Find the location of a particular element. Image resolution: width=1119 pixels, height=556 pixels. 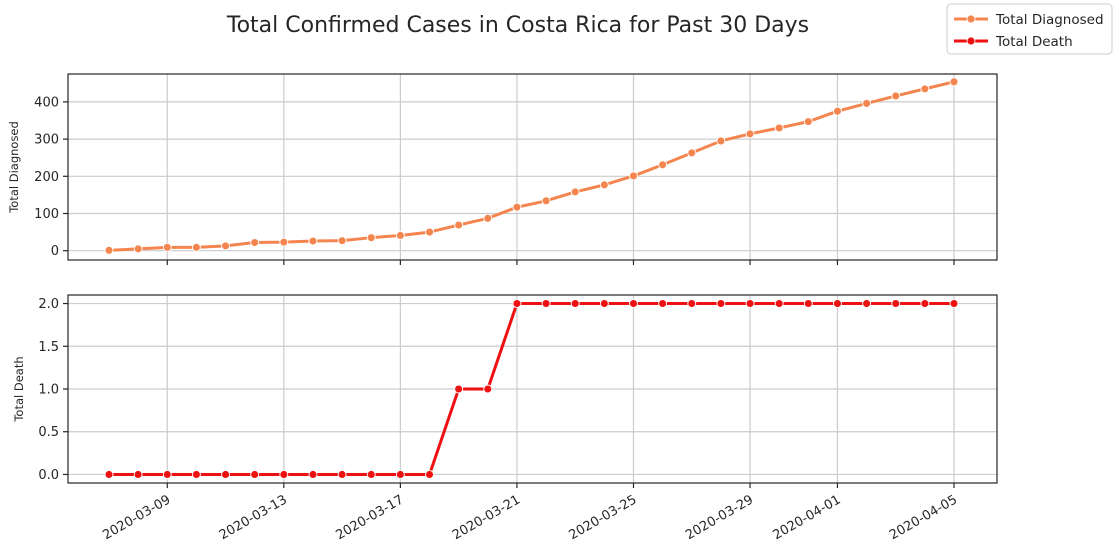

legend-label-total-death: Total Death is located at coordinates (1034, 42).